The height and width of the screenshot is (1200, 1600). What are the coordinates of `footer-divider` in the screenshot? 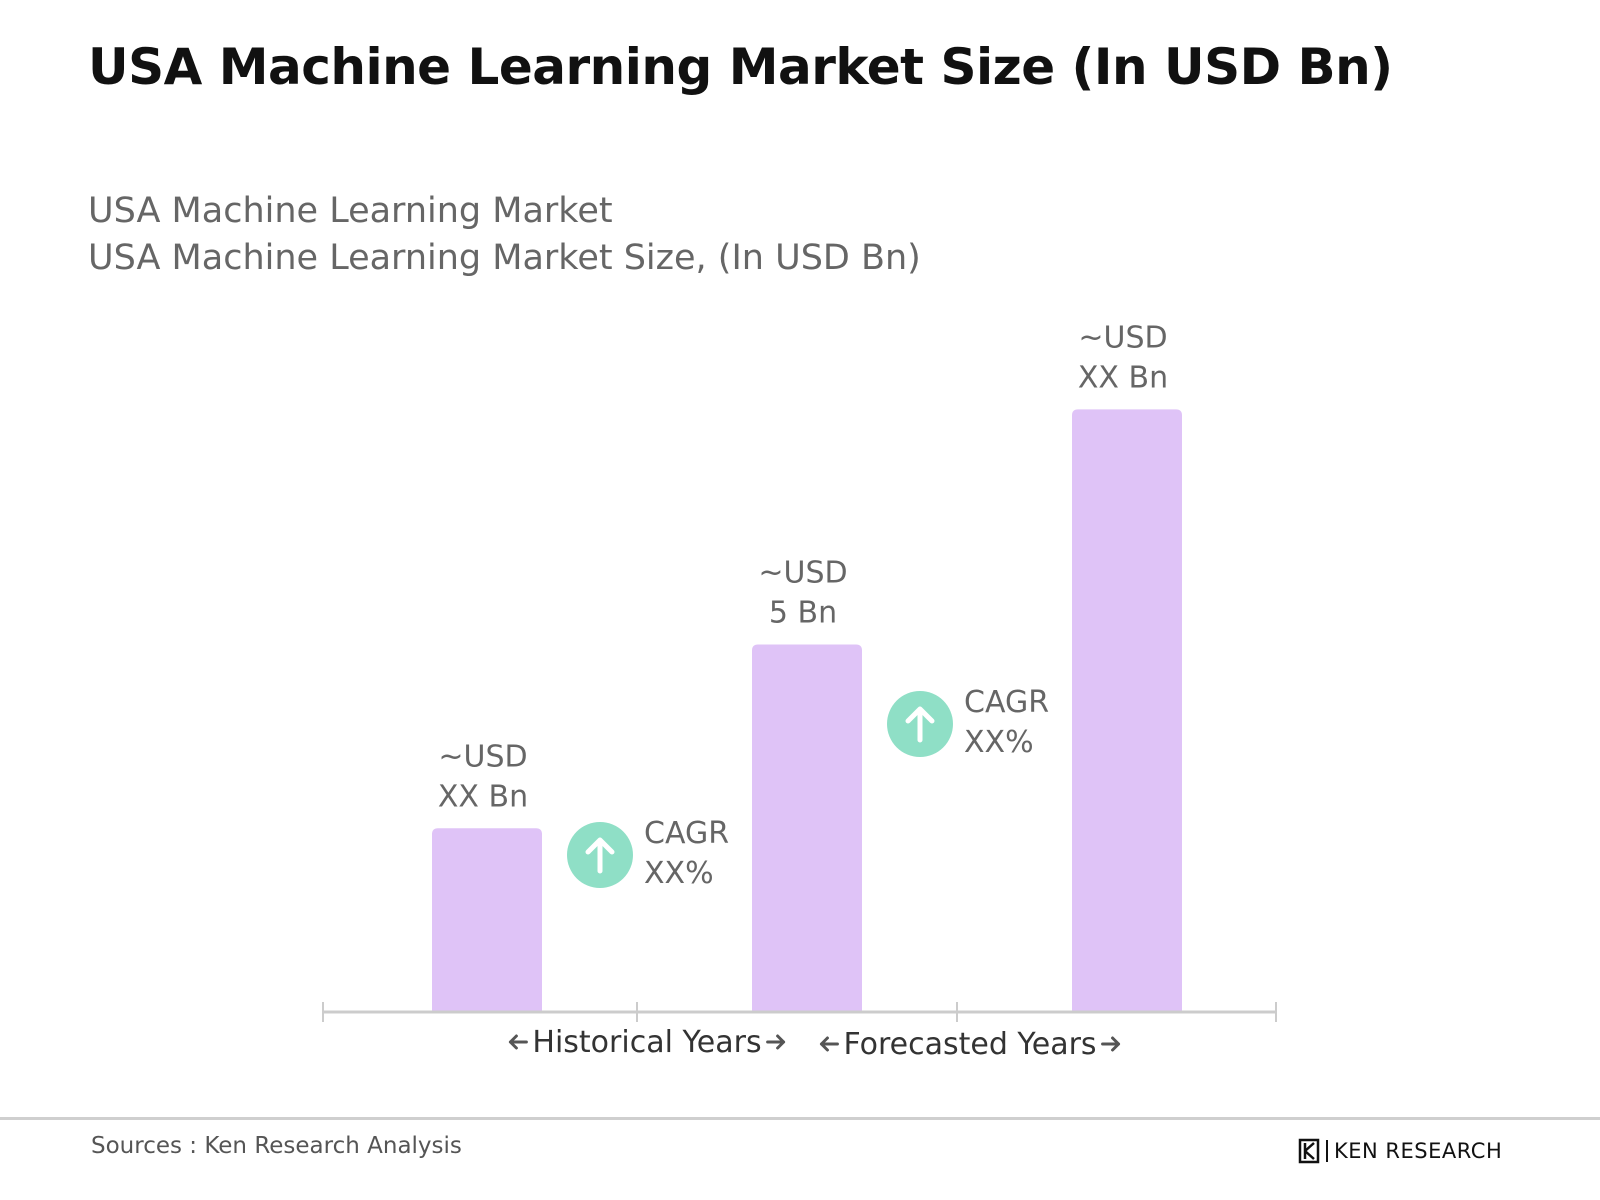 It's located at (800, 1118).